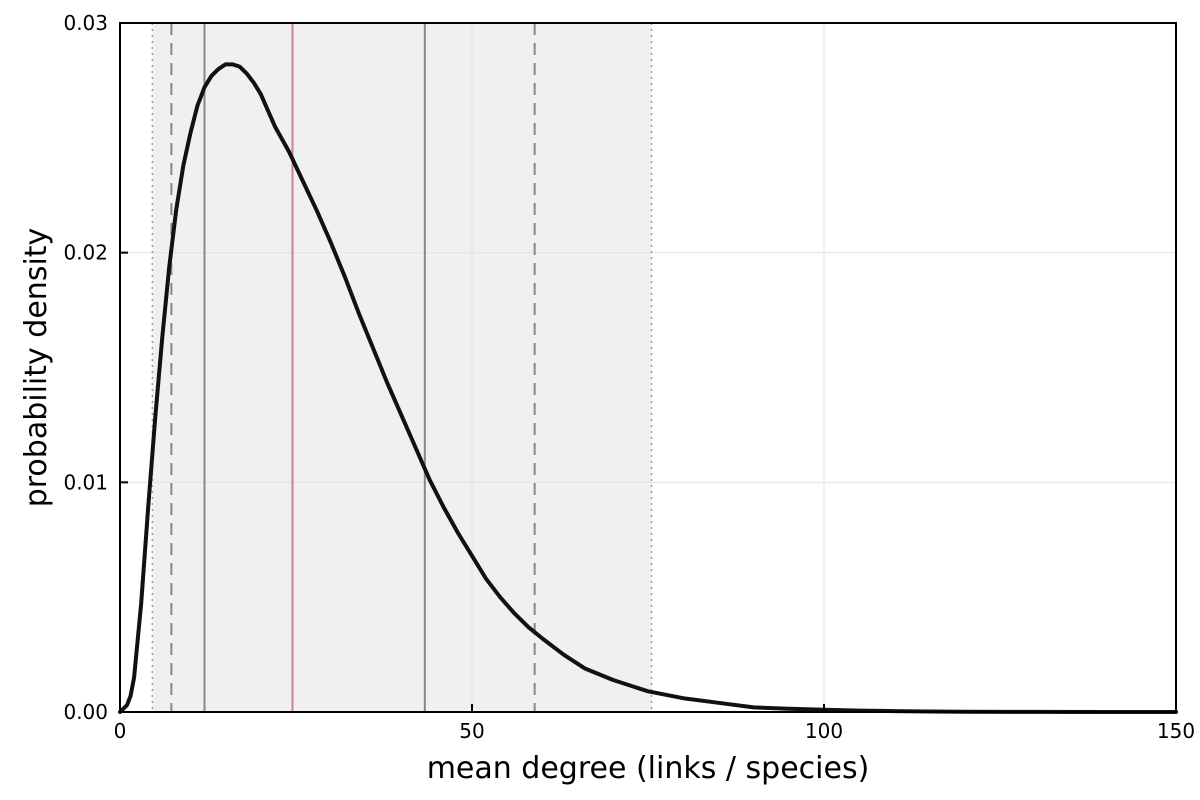  I want to click on y-tick-label: 0.00, so click(85, 712).